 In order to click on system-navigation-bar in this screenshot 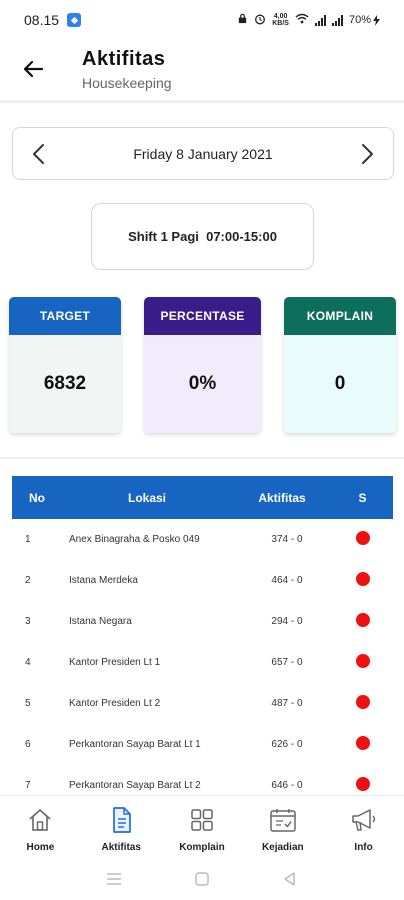, I will do `click(202, 878)`.